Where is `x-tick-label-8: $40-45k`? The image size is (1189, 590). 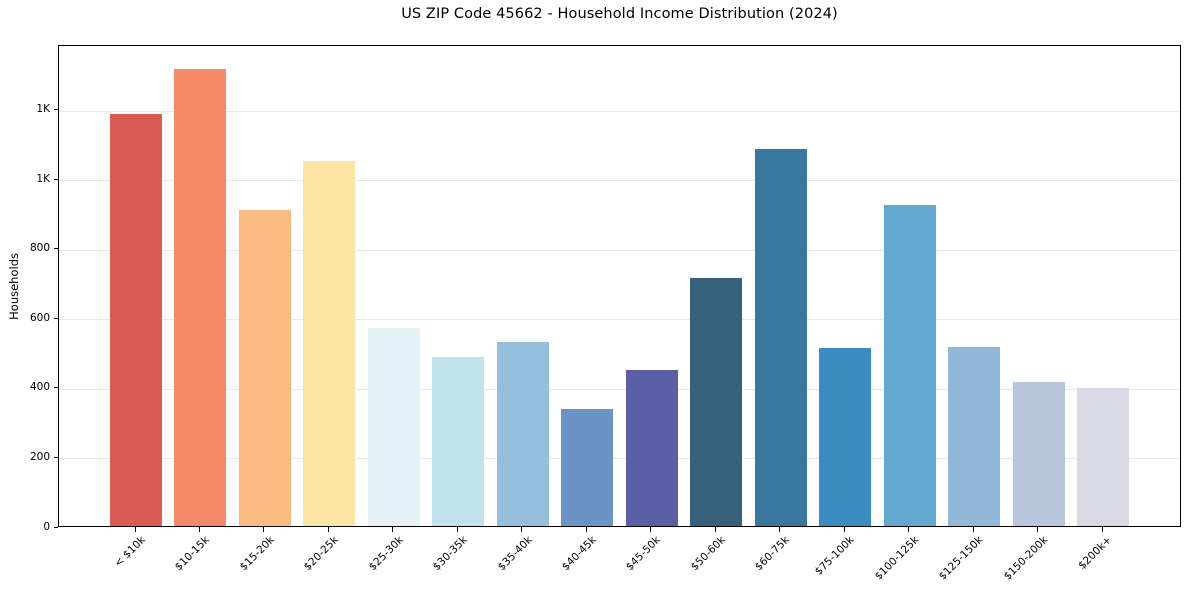
x-tick-label-8: $40-45k is located at coordinates (579, 554).